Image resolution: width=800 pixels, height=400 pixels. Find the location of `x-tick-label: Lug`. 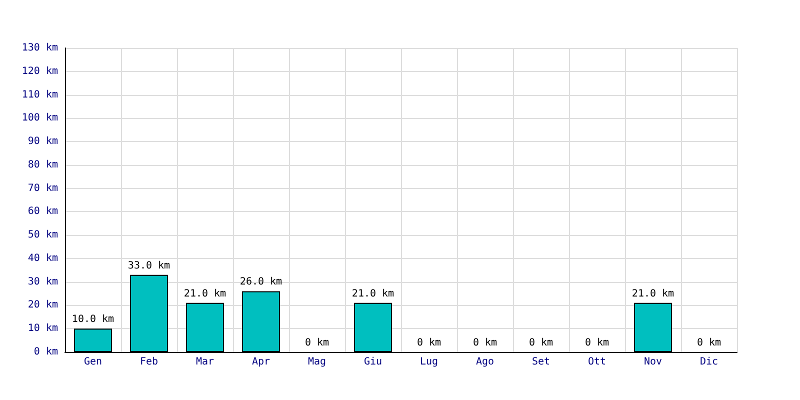

x-tick-label: Lug is located at coordinates (429, 362).